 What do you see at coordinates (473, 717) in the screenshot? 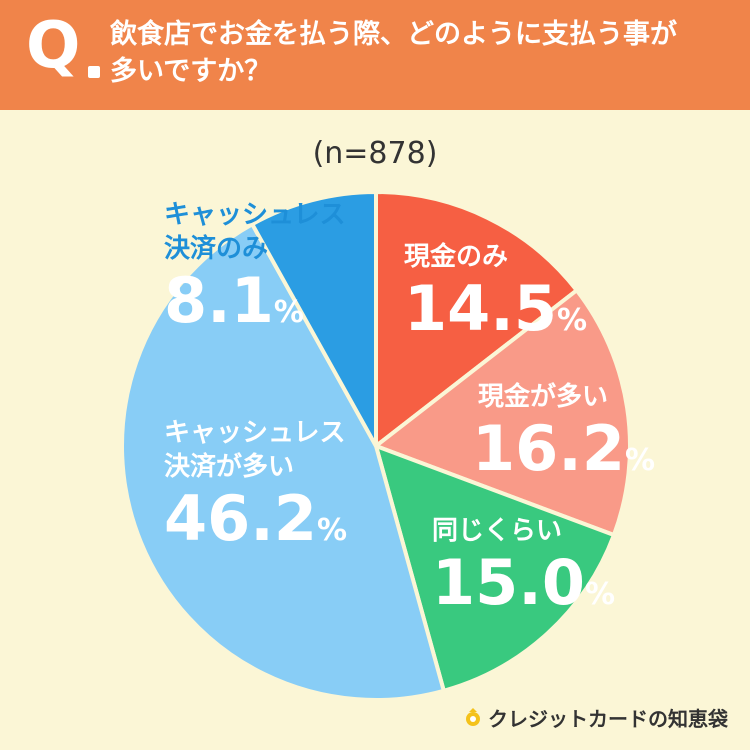
I see `brand-logo-icon` at bounding box center [473, 717].